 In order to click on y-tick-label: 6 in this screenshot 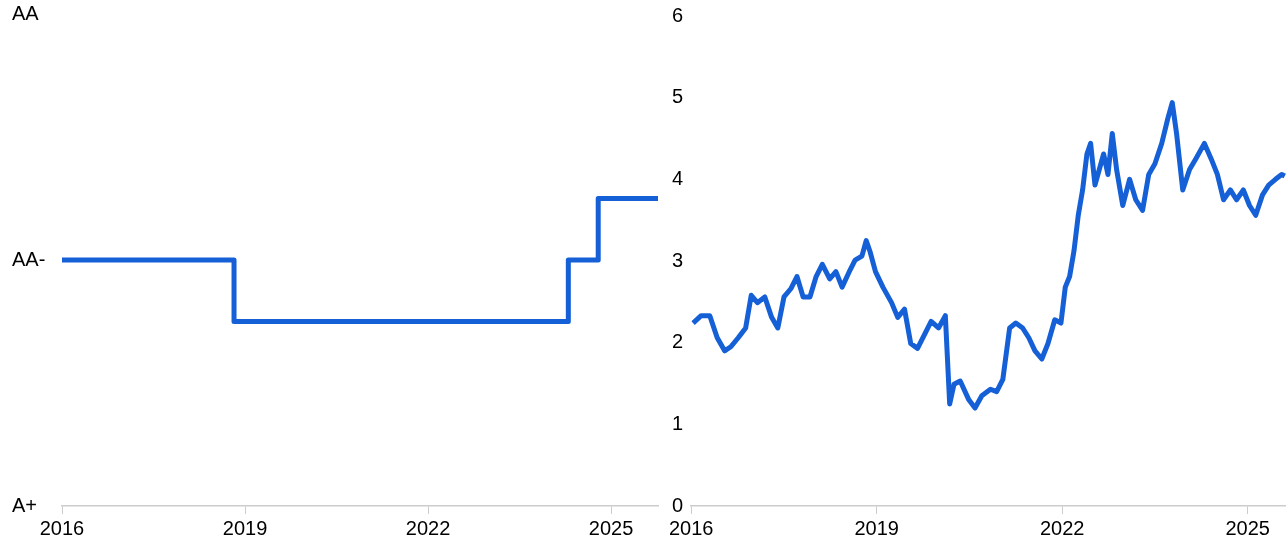, I will do `click(678, 14)`.